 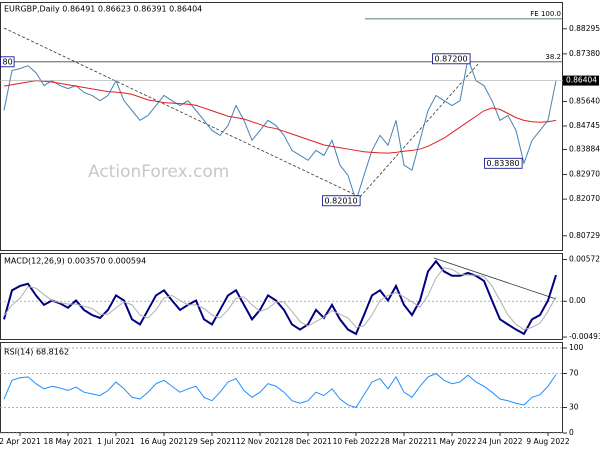 I want to click on y-tick-label: 0.85640, so click(x=584, y=100).